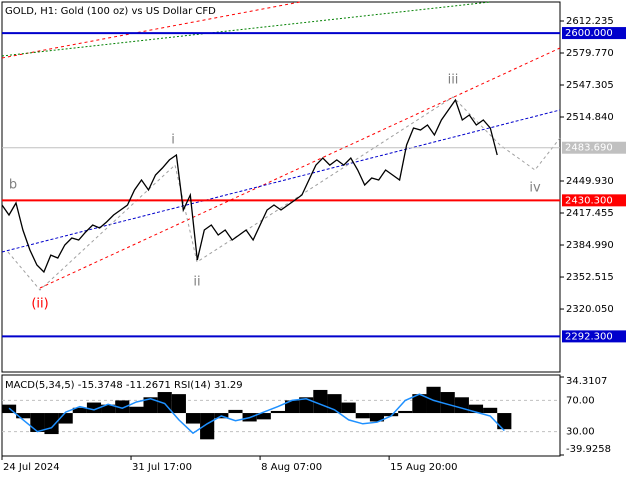 The width and height of the screenshot is (640, 480). I want to click on y-tick-label: 2612.235, so click(590, 21).